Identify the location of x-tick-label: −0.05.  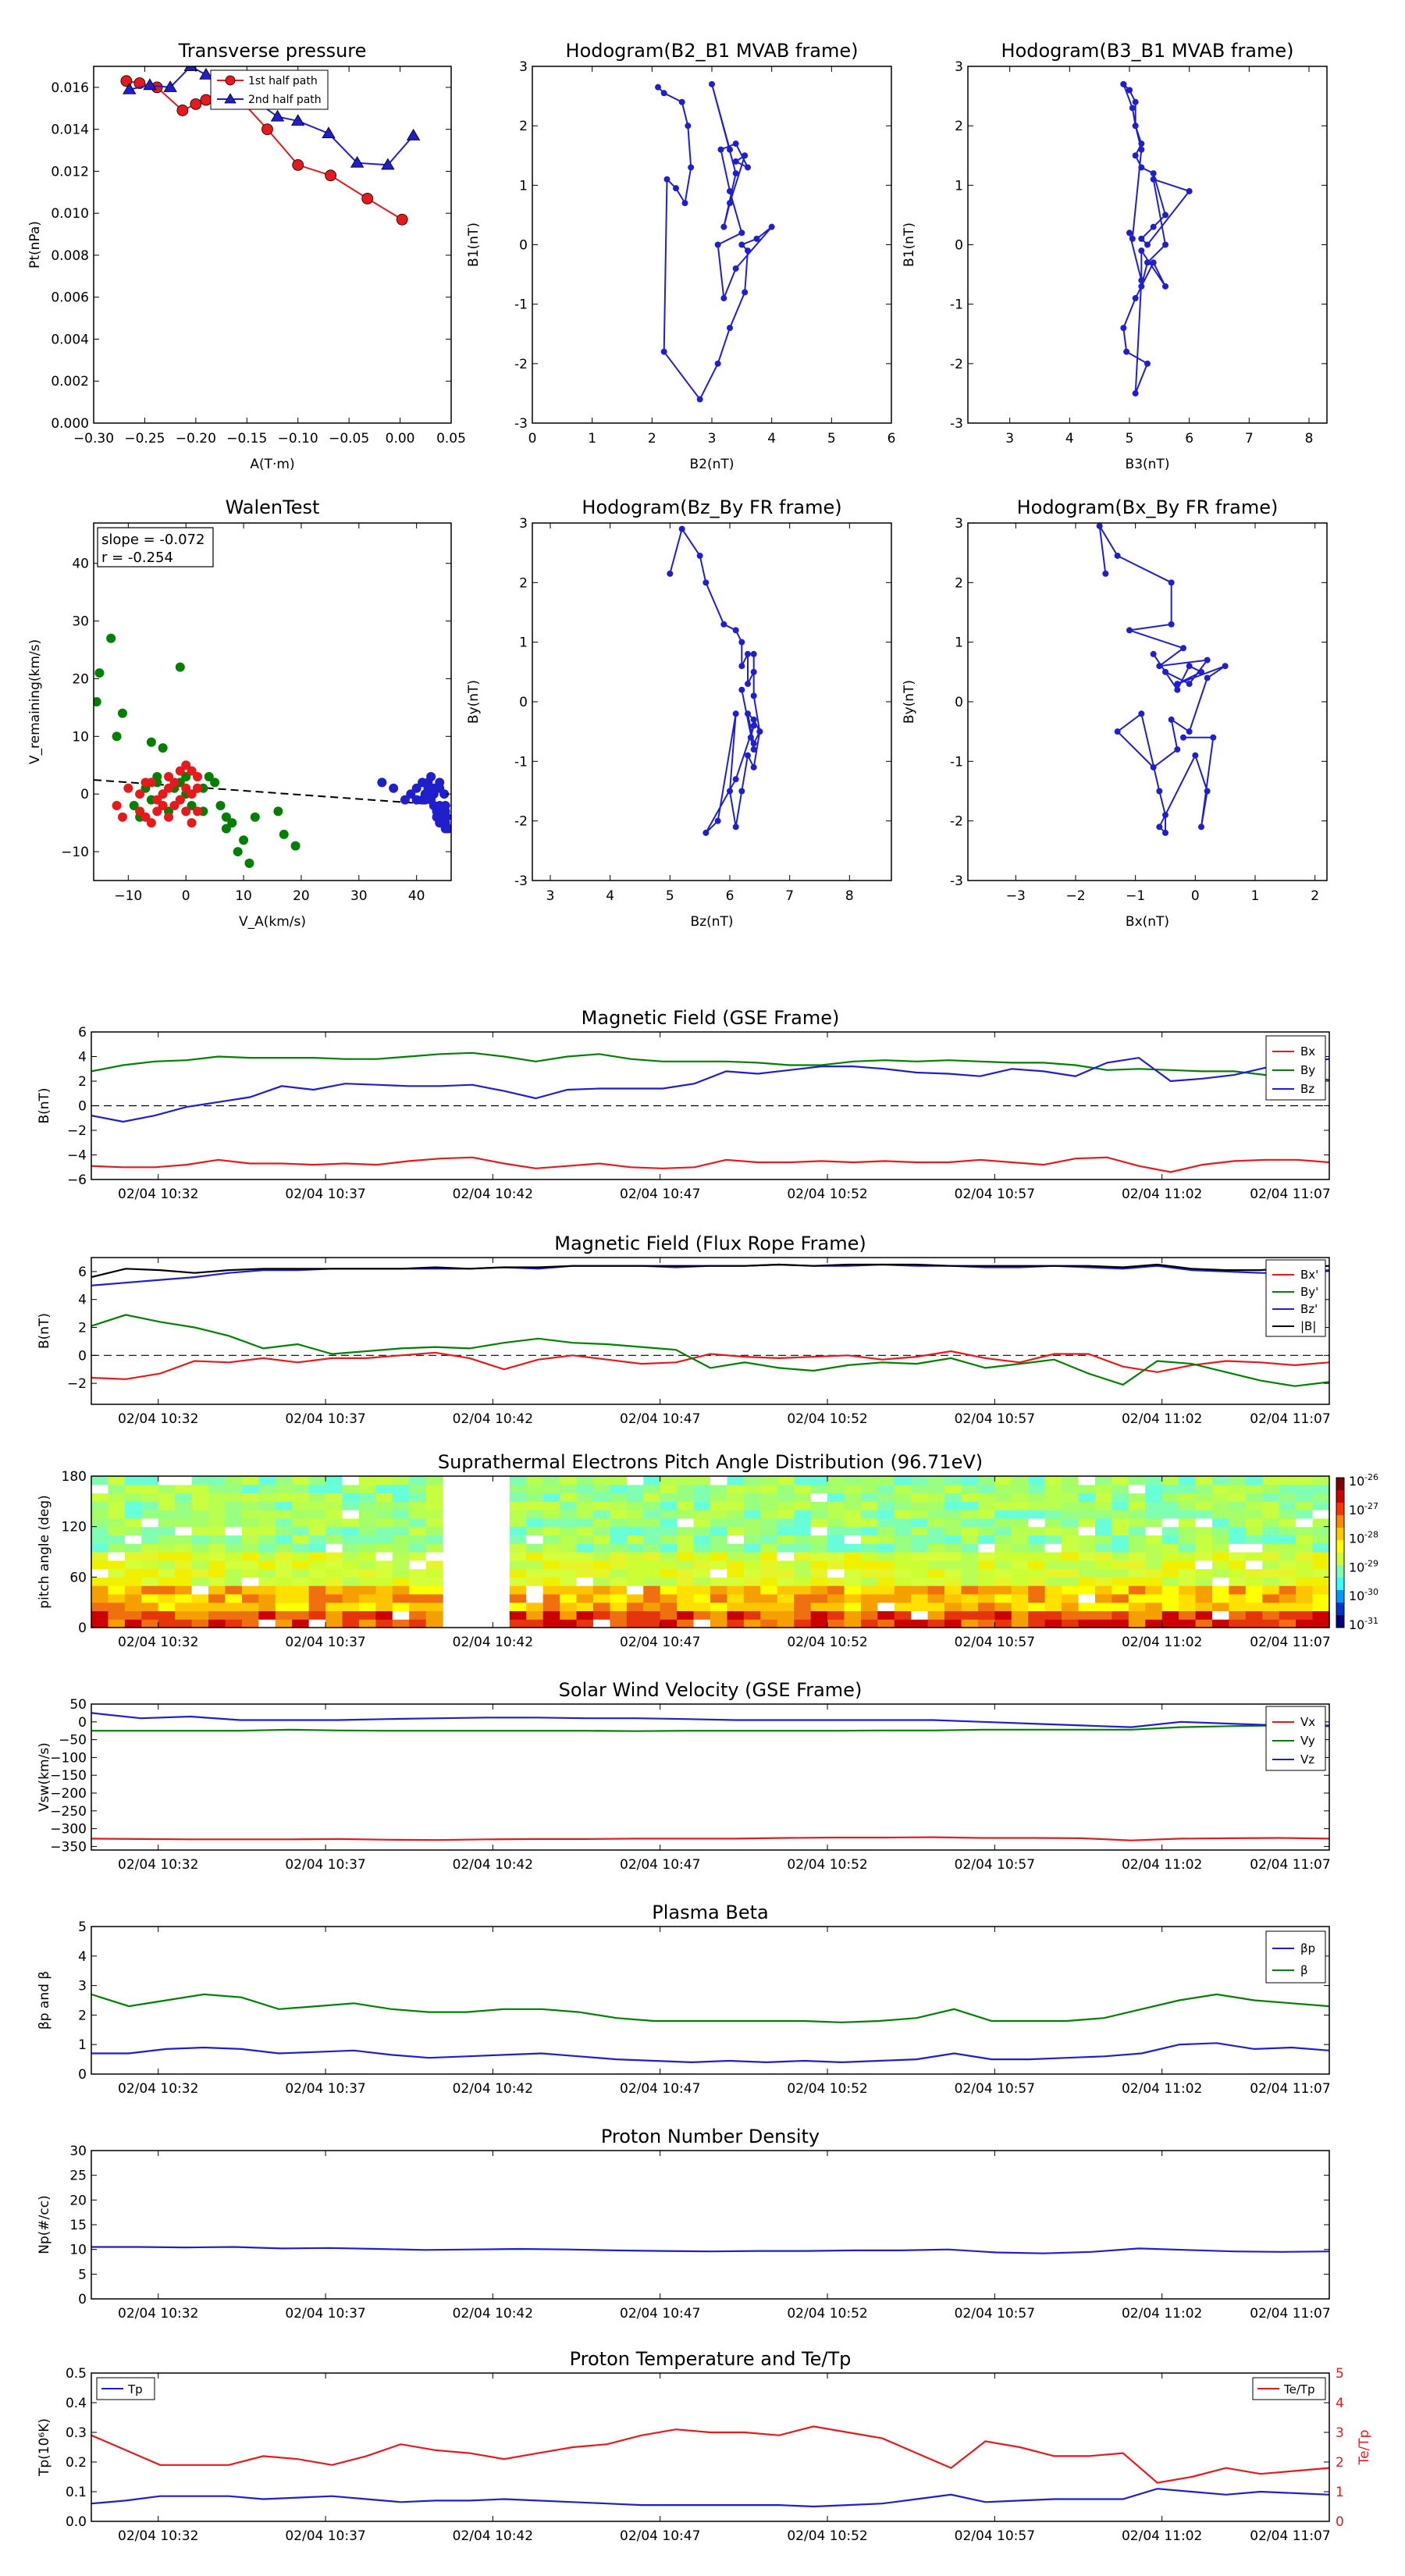
(349, 439).